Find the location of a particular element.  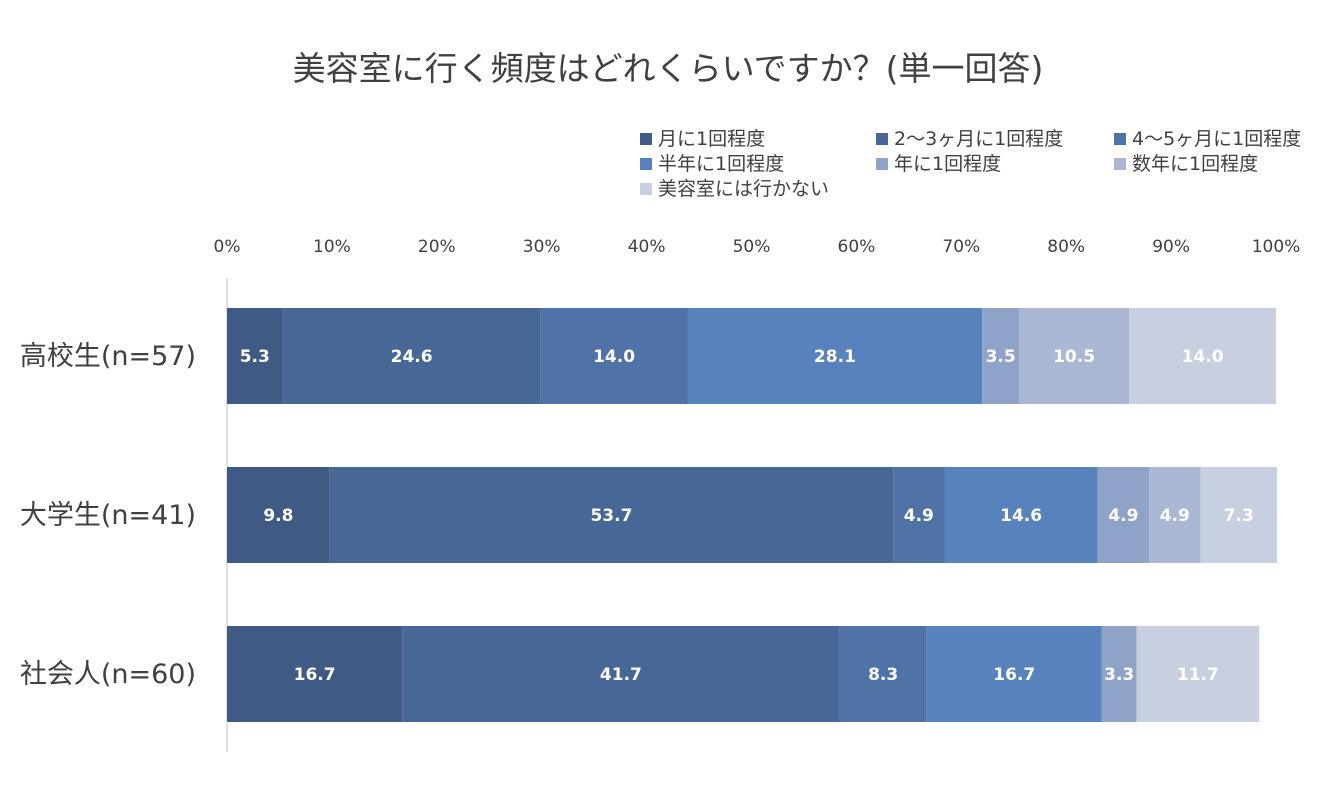

x-axis-ticks: 0% 10% 20% 30% 40% 50% 60% 70% 80% 90% 100% is located at coordinates (757, 247).